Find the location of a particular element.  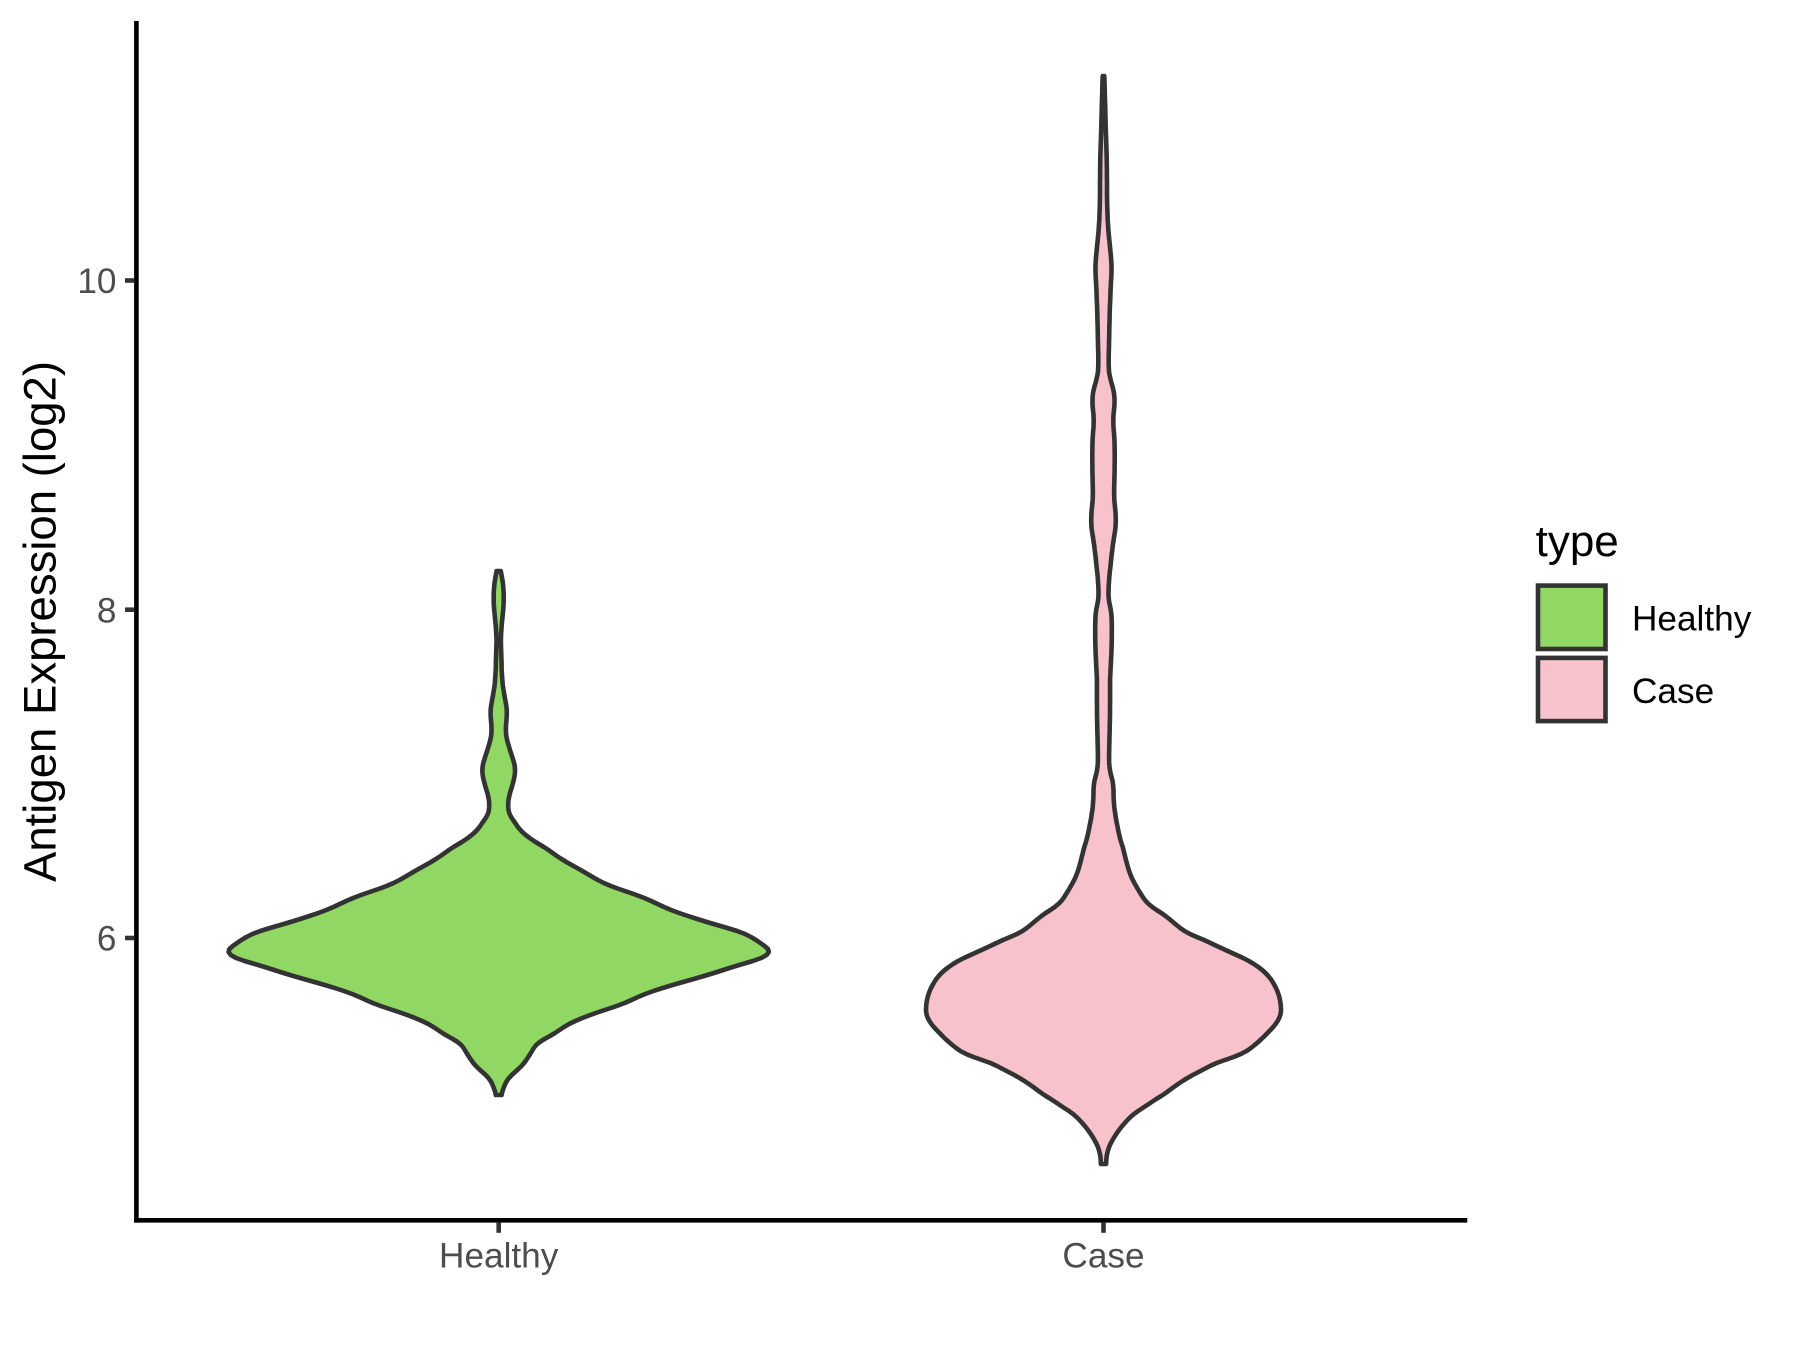

svg-text: 8 is located at coordinates (107, 610).